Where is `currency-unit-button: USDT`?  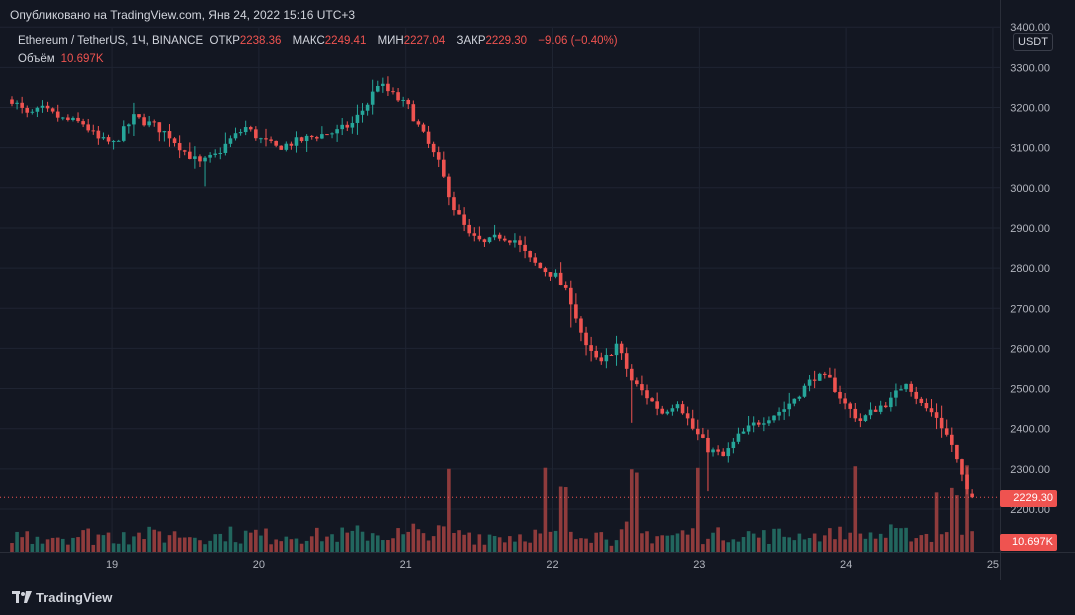
currency-unit-button: USDT is located at coordinates (1033, 42).